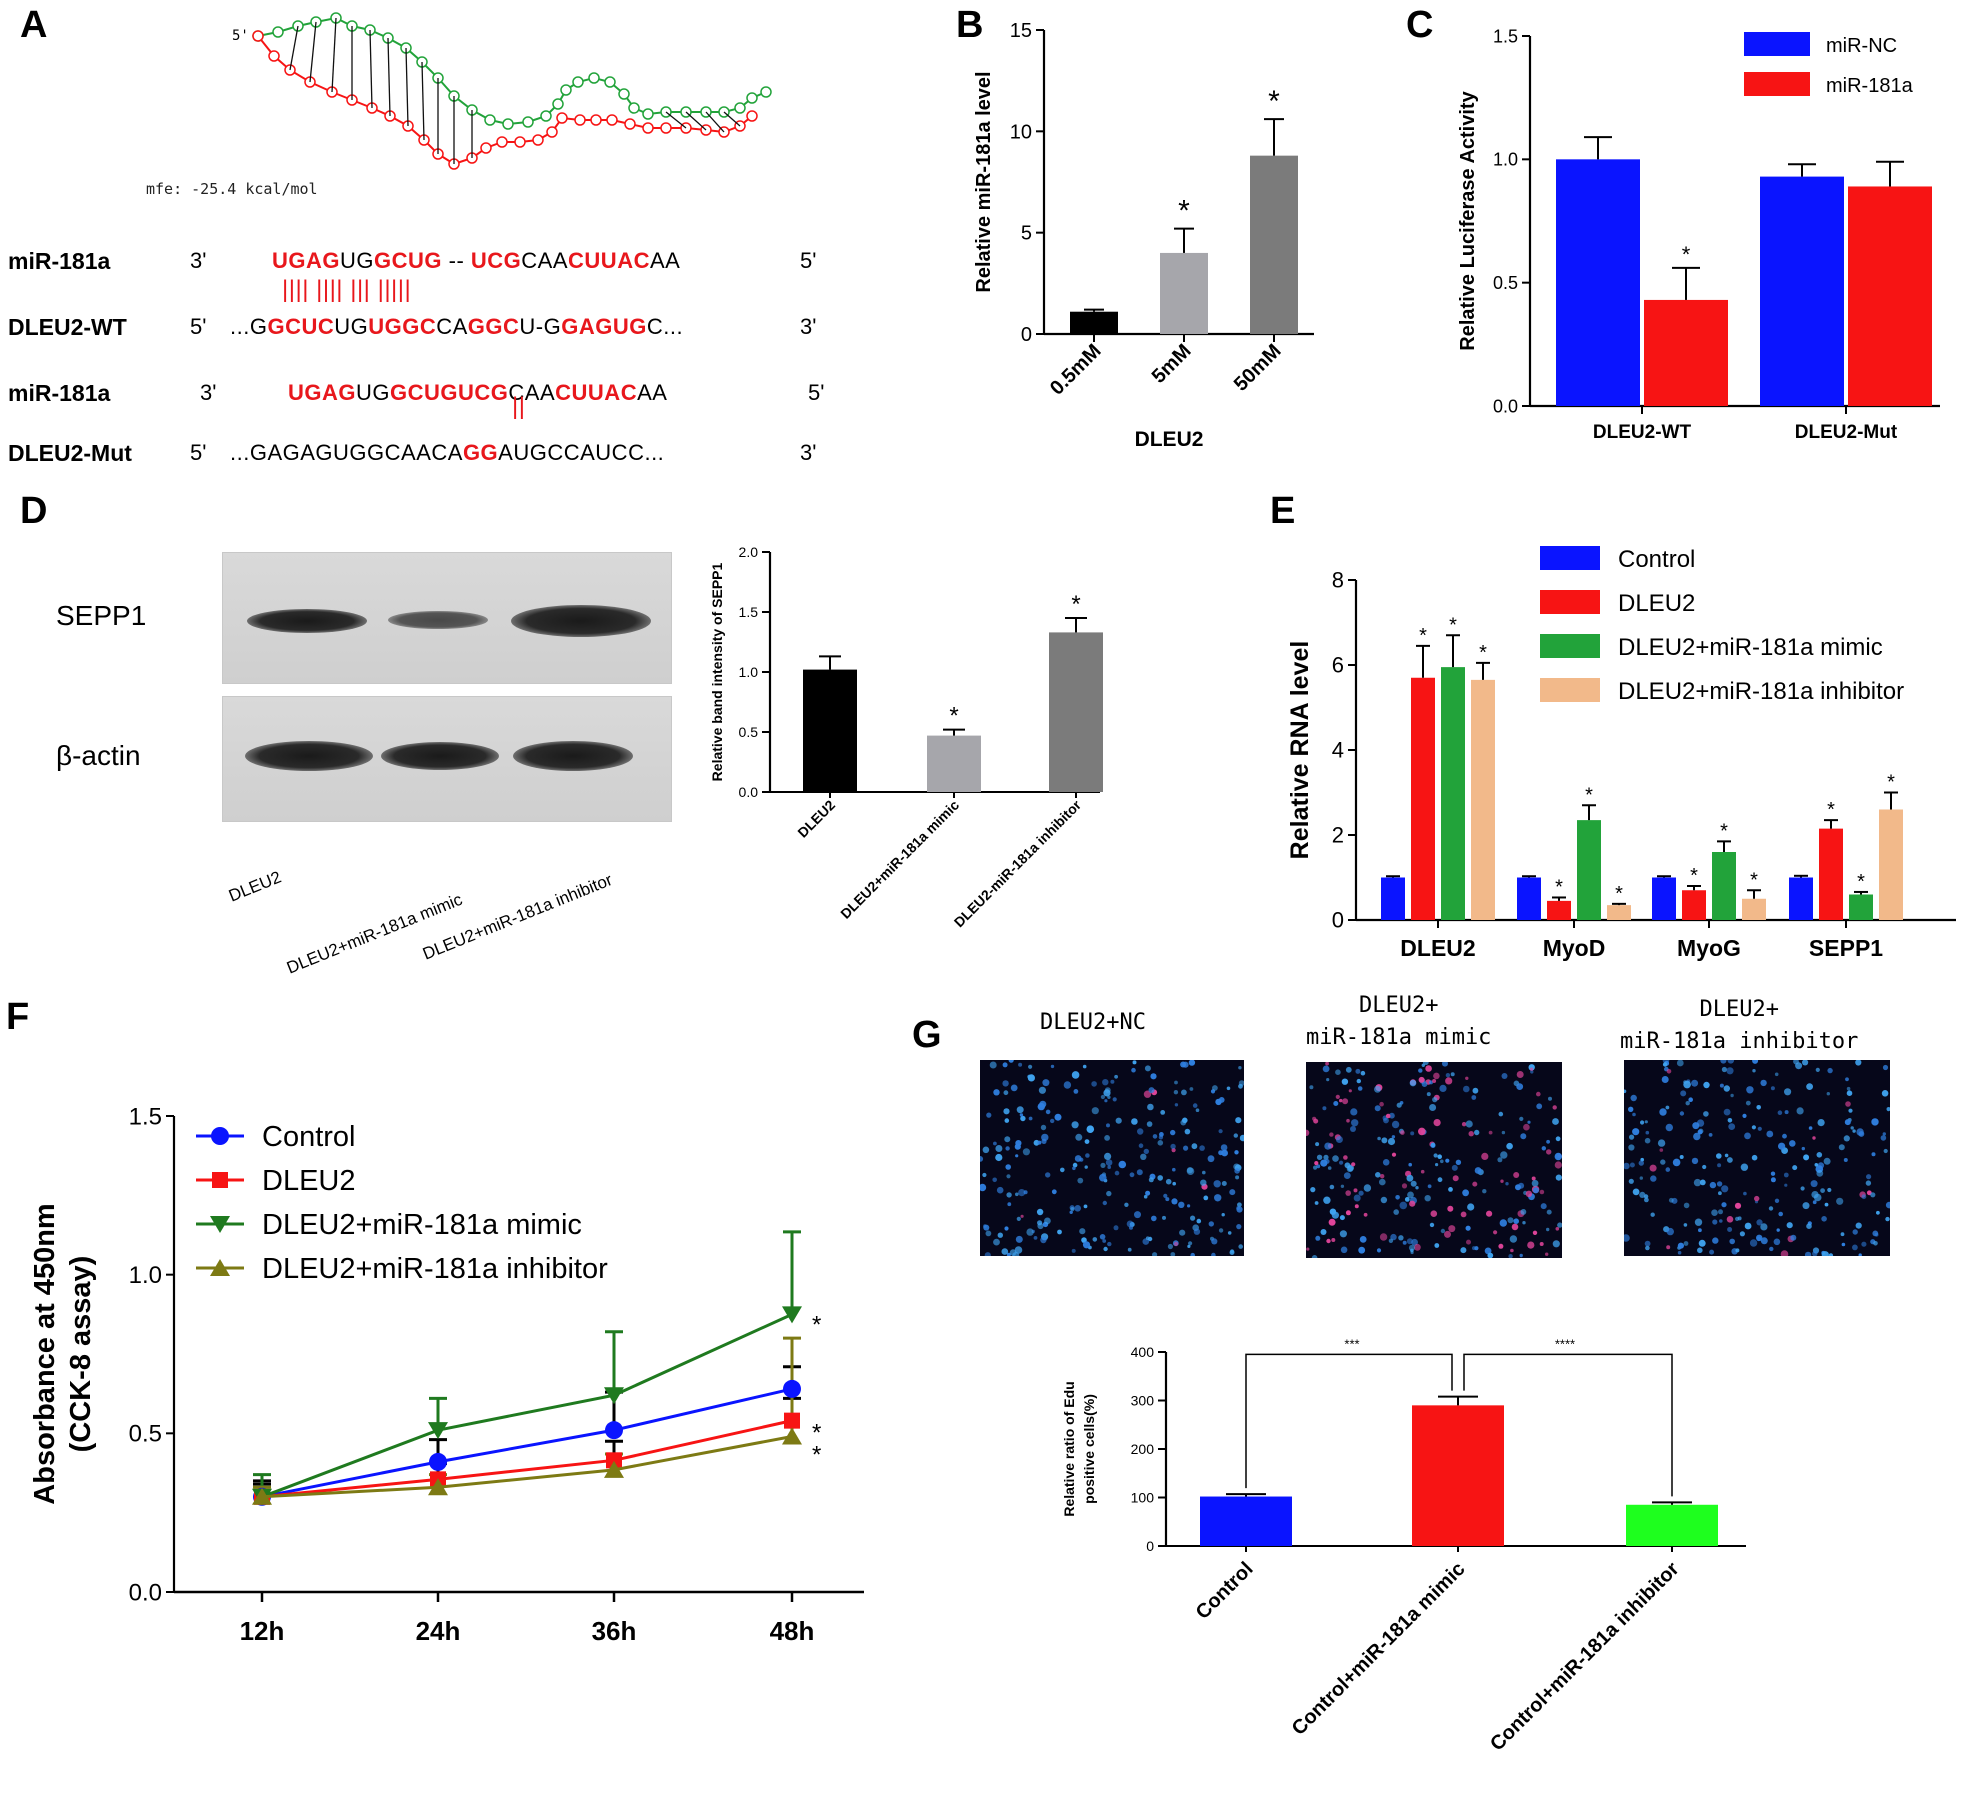  I want to click on lane-label-1: DLEU2, so click(255, 886).